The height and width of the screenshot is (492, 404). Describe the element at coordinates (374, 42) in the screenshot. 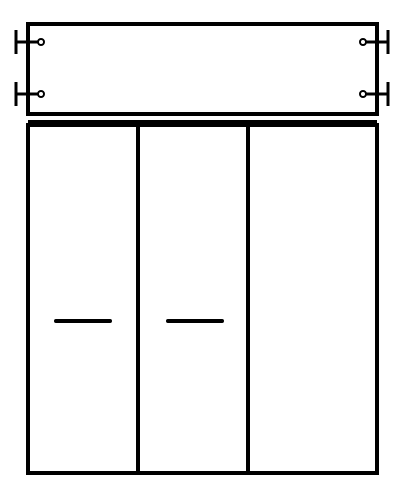

I see `hook-icon-right-top` at that location.